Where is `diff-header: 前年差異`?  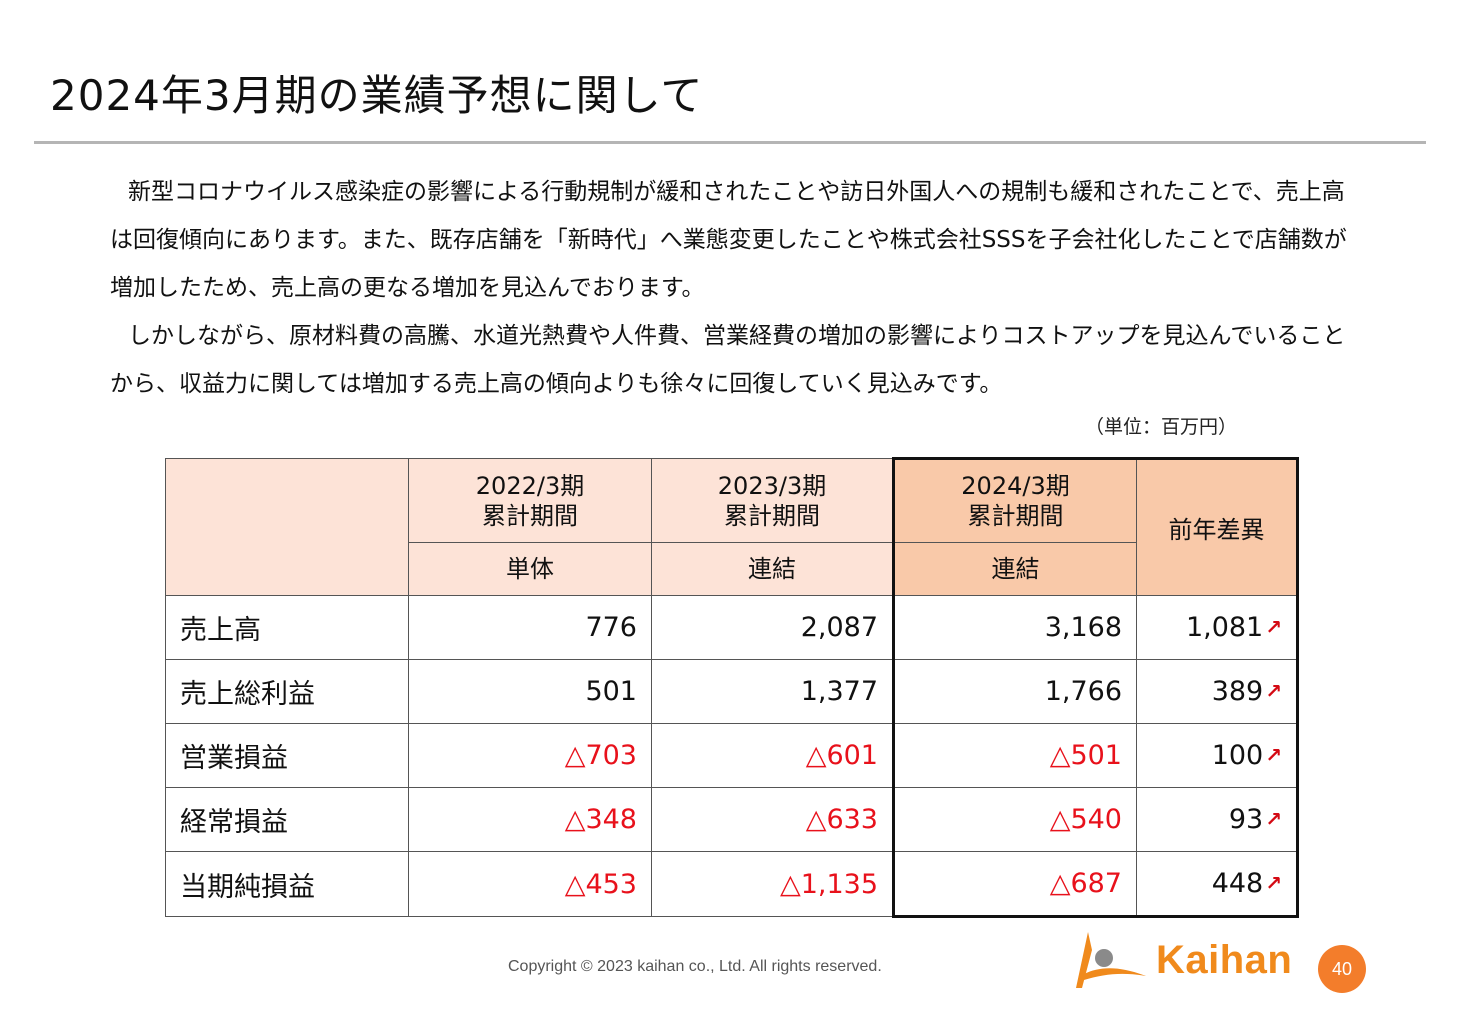 diff-header: 前年差異 is located at coordinates (1217, 526).